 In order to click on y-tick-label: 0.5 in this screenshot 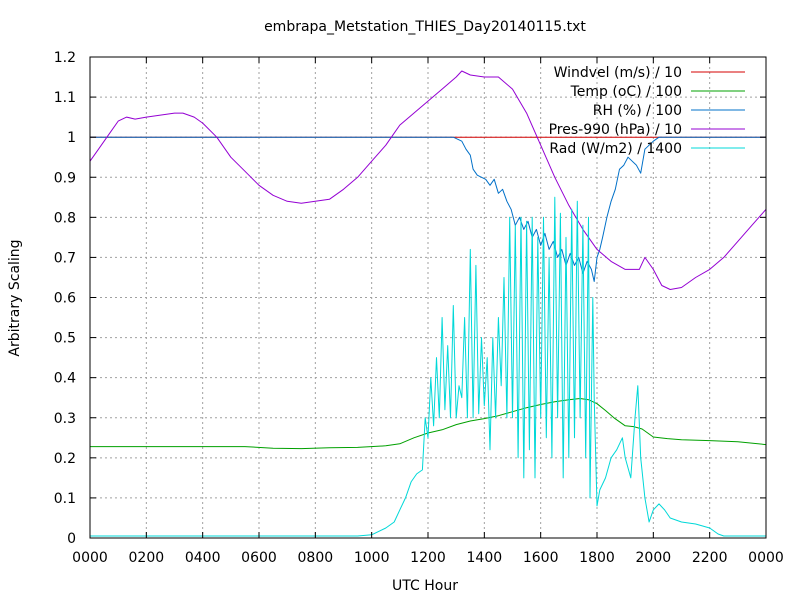, I will do `click(65, 339)`.